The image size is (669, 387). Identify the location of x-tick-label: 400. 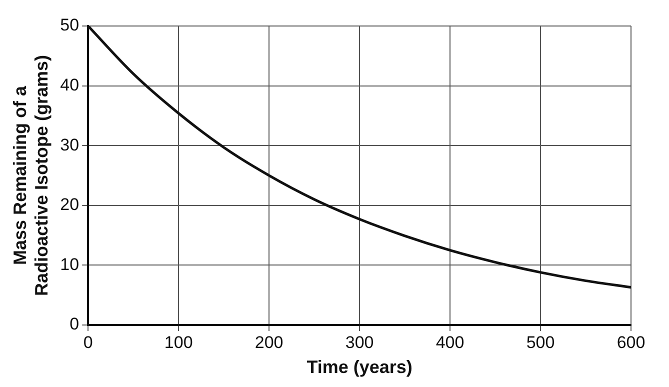
(450, 342).